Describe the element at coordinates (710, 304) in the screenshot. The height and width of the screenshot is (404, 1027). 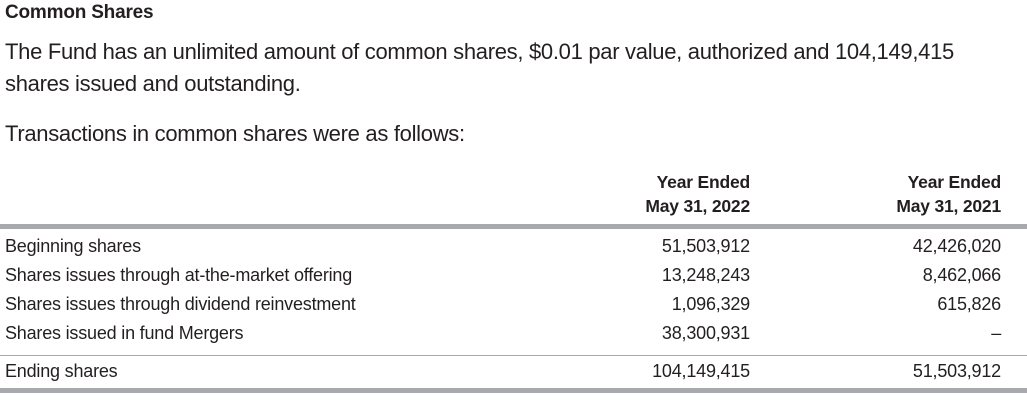
I see `row-value-2022: 1,096,329` at that location.